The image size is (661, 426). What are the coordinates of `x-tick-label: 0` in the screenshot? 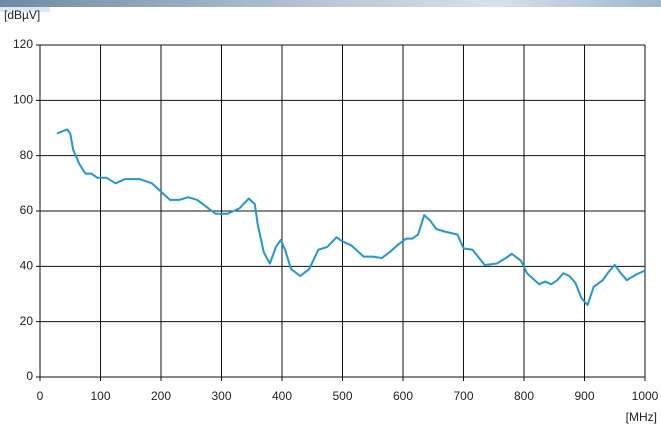 It's located at (40, 396).